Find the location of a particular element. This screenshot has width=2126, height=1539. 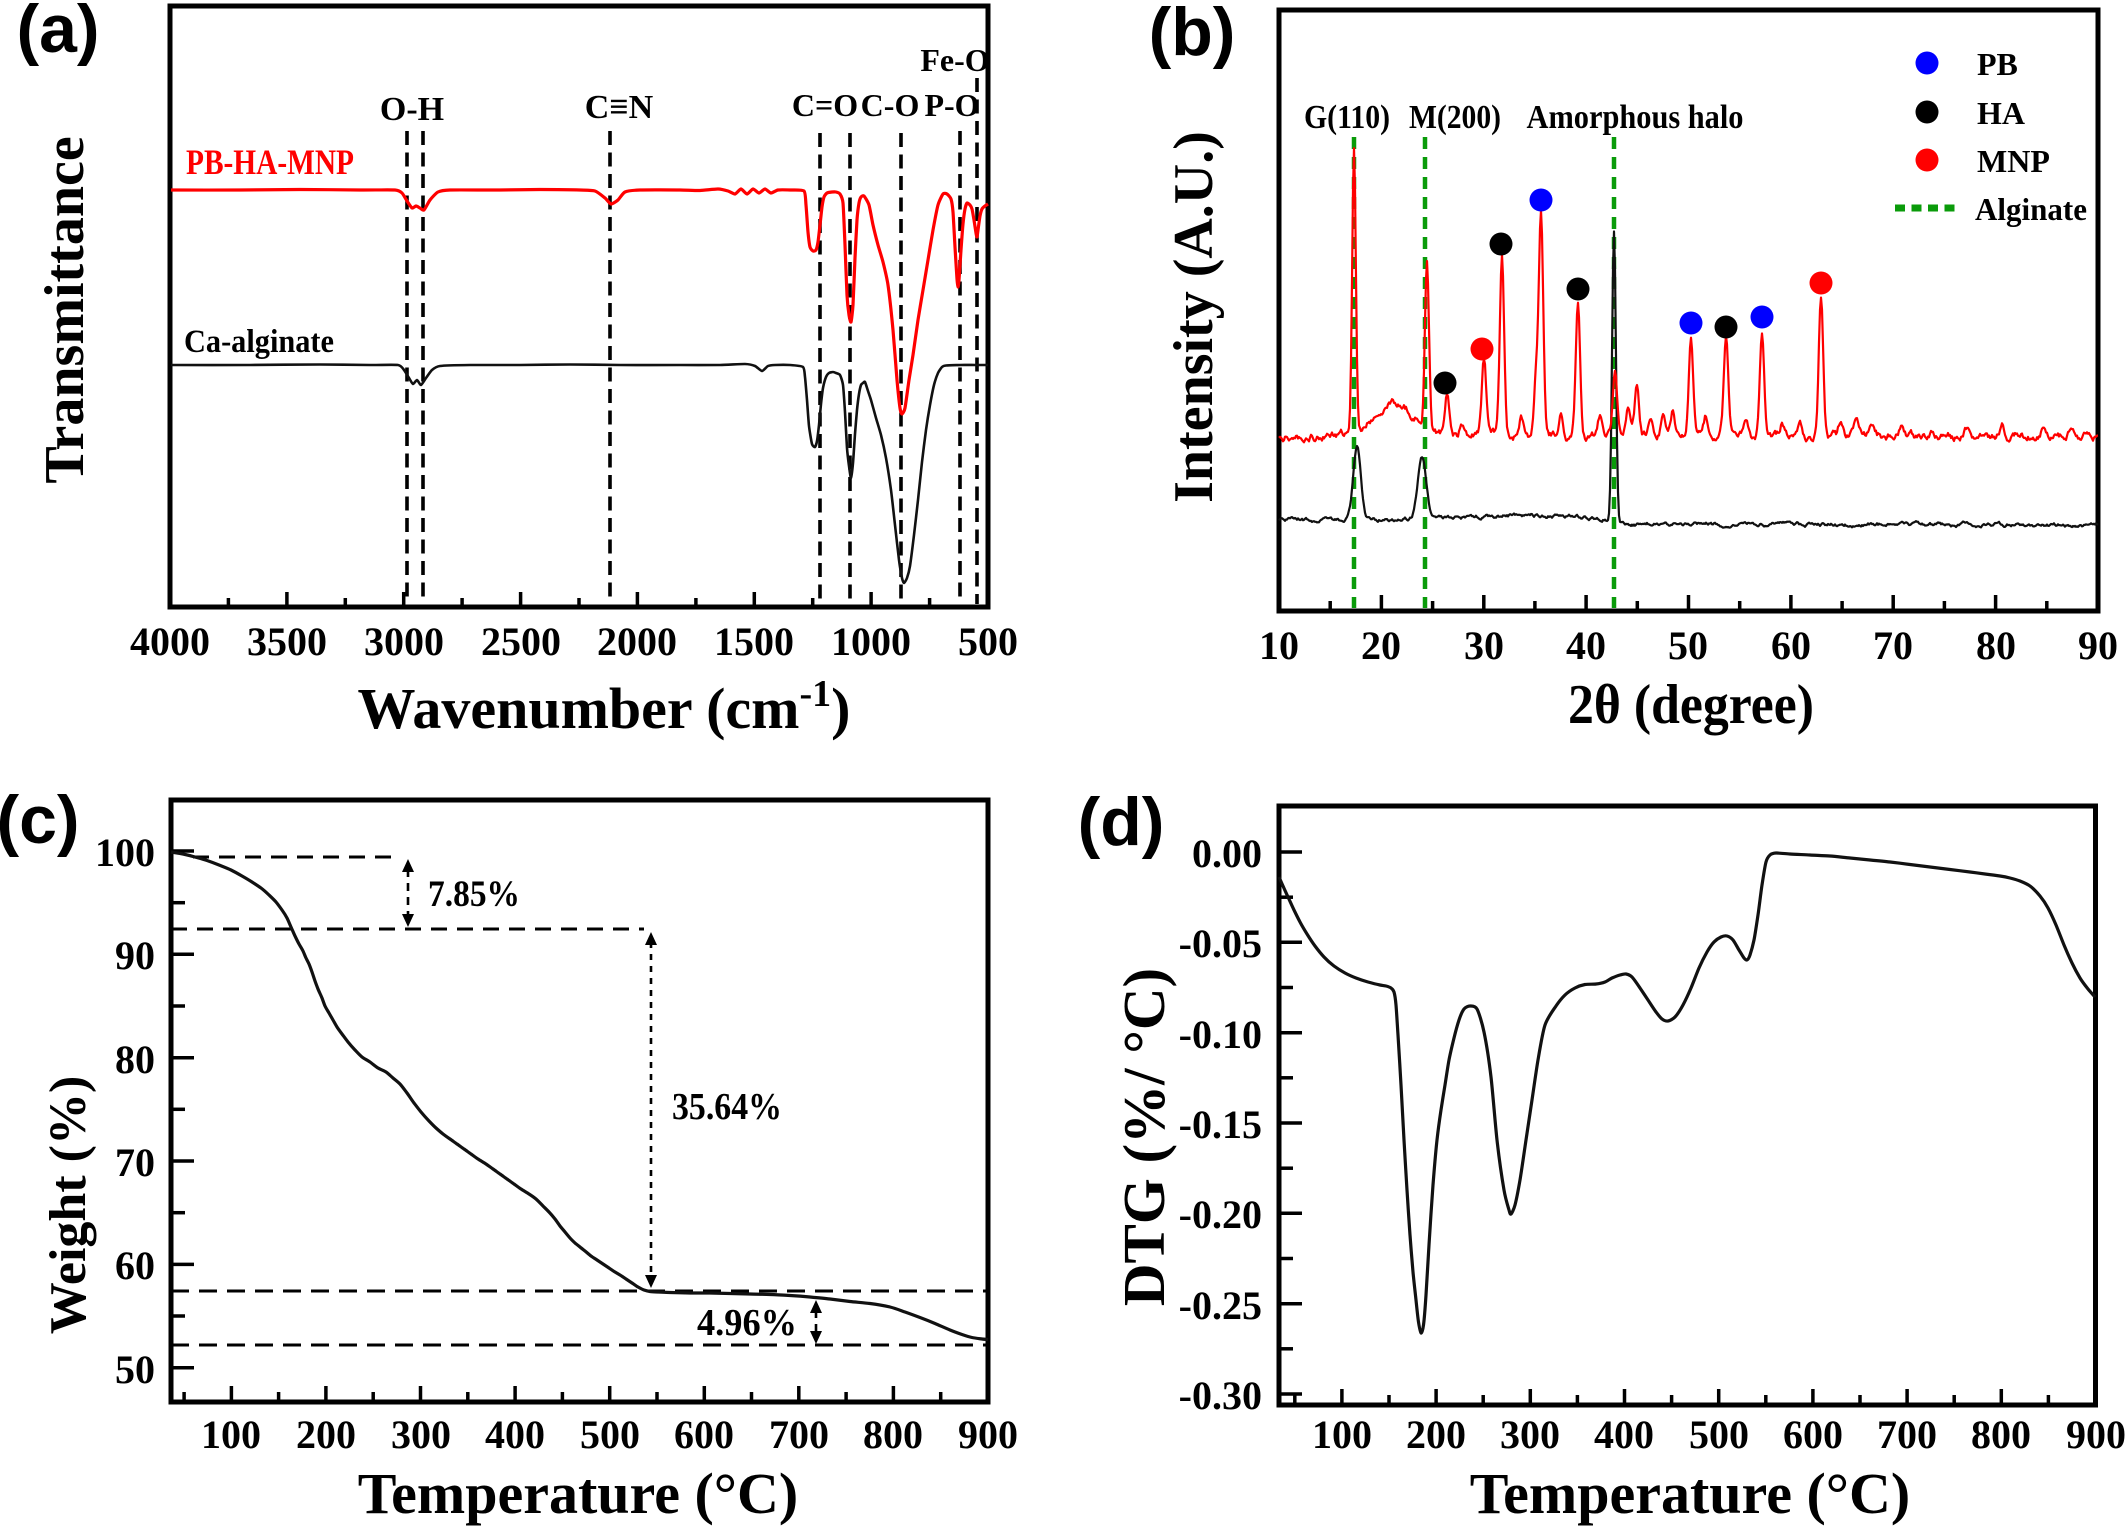

svg-text: -0.30 is located at coordinates (1220, 1395).